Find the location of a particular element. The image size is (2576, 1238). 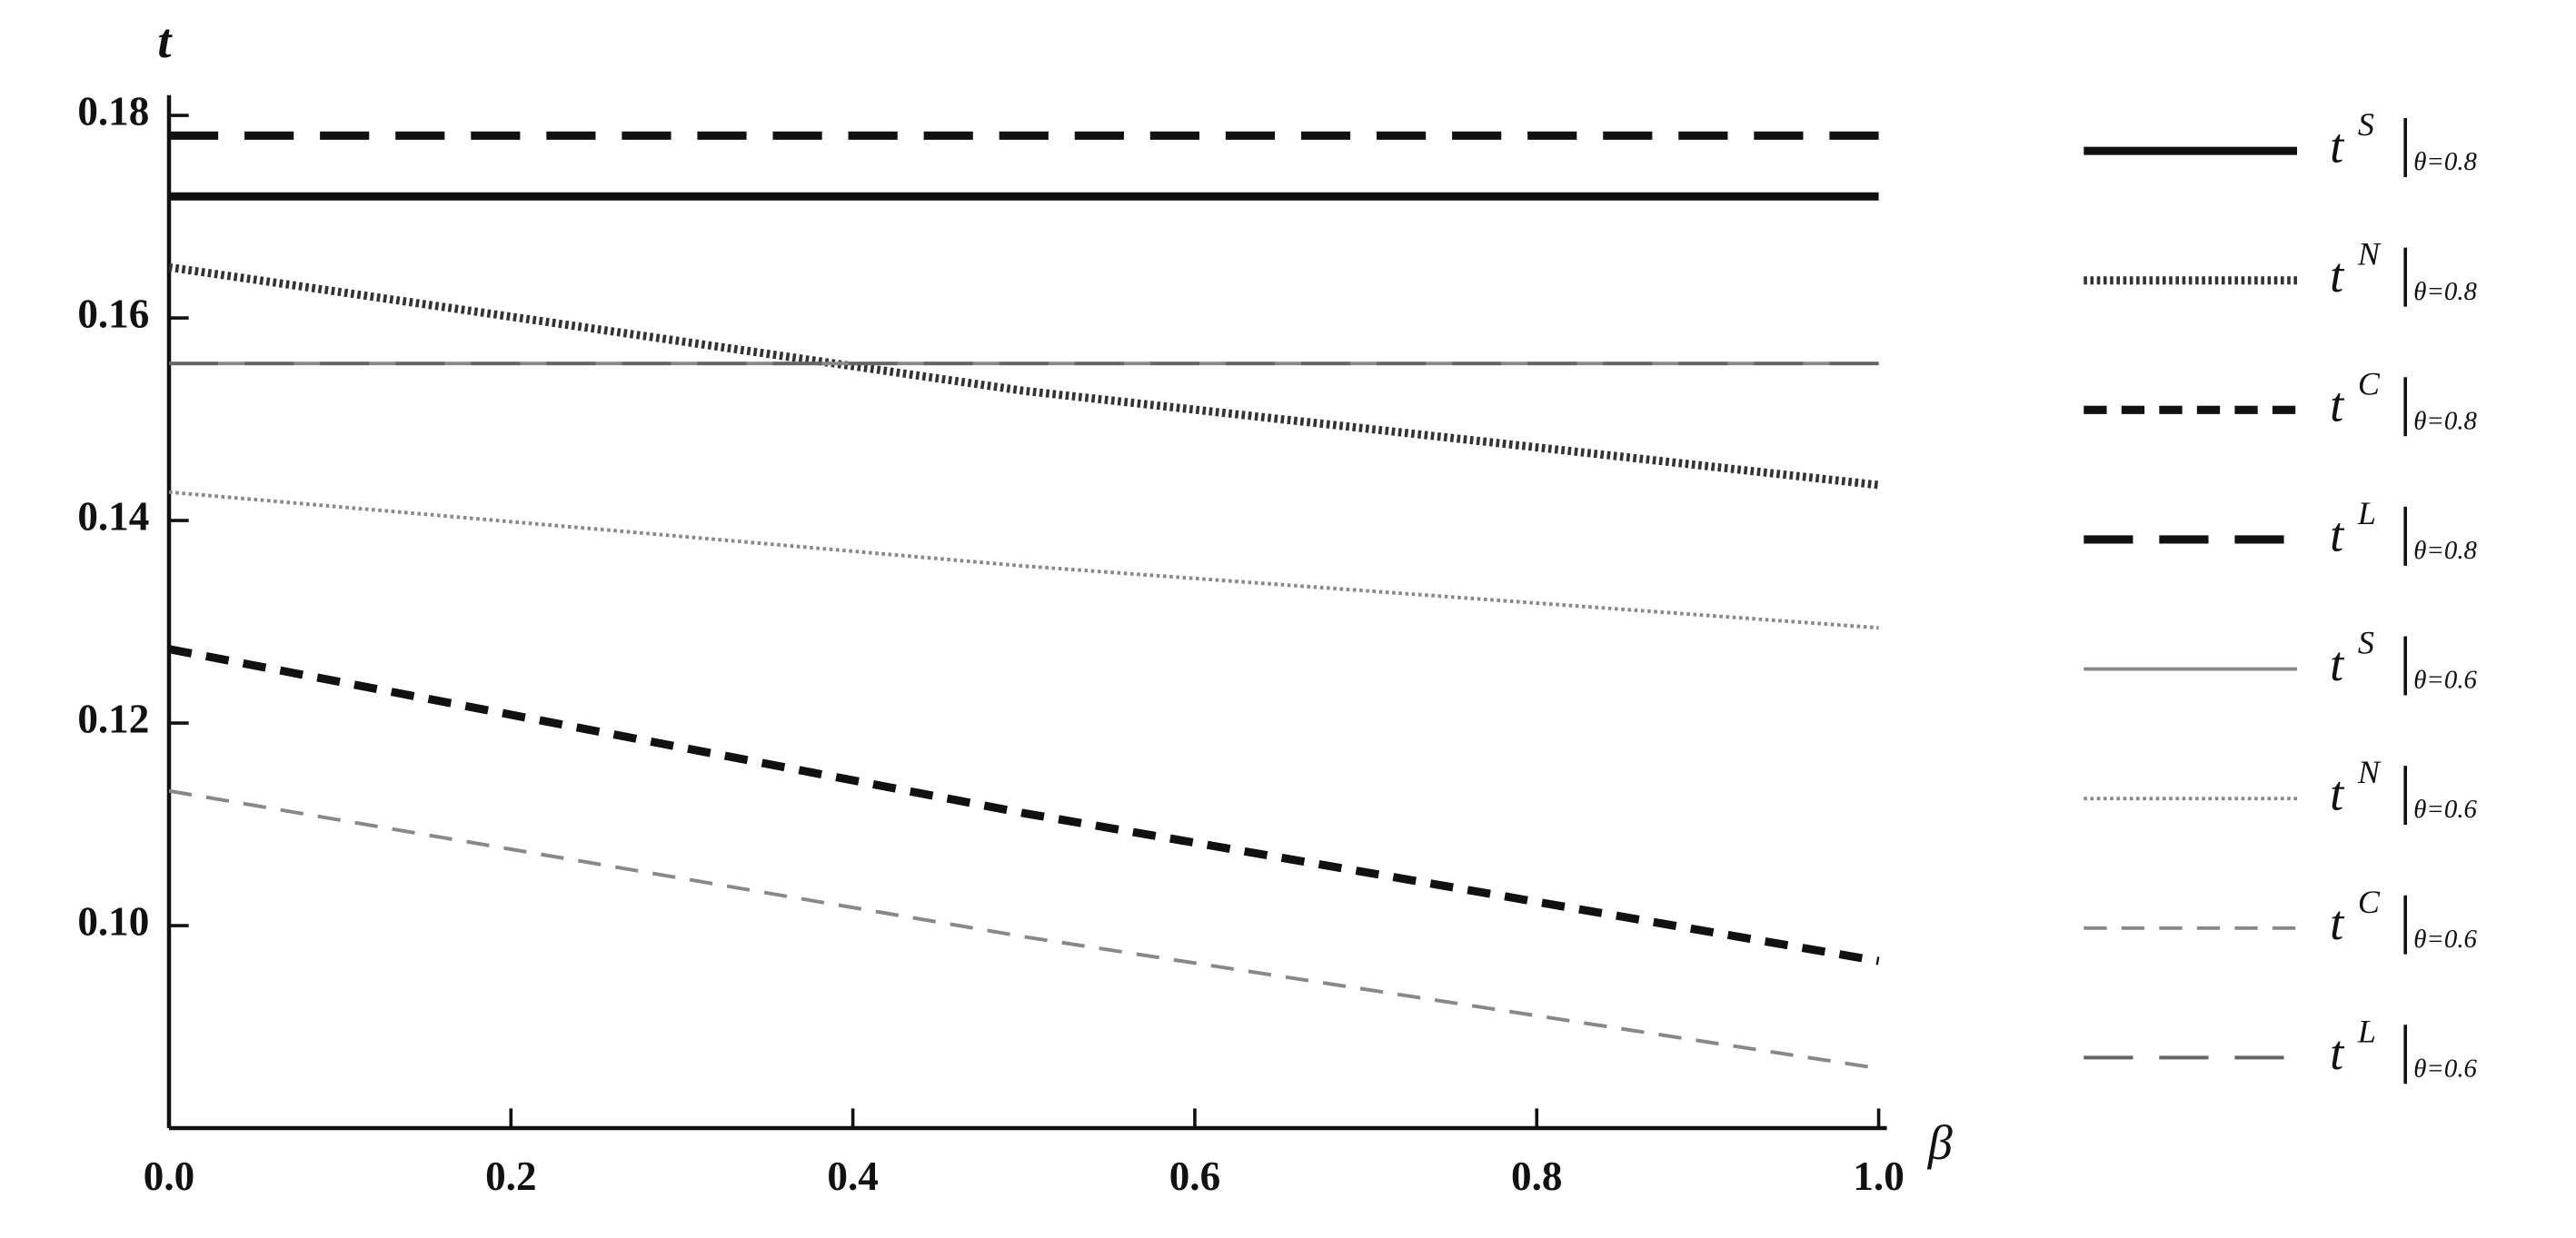

x-tick-label: 0.2 is located at coordinates (511, 1176).